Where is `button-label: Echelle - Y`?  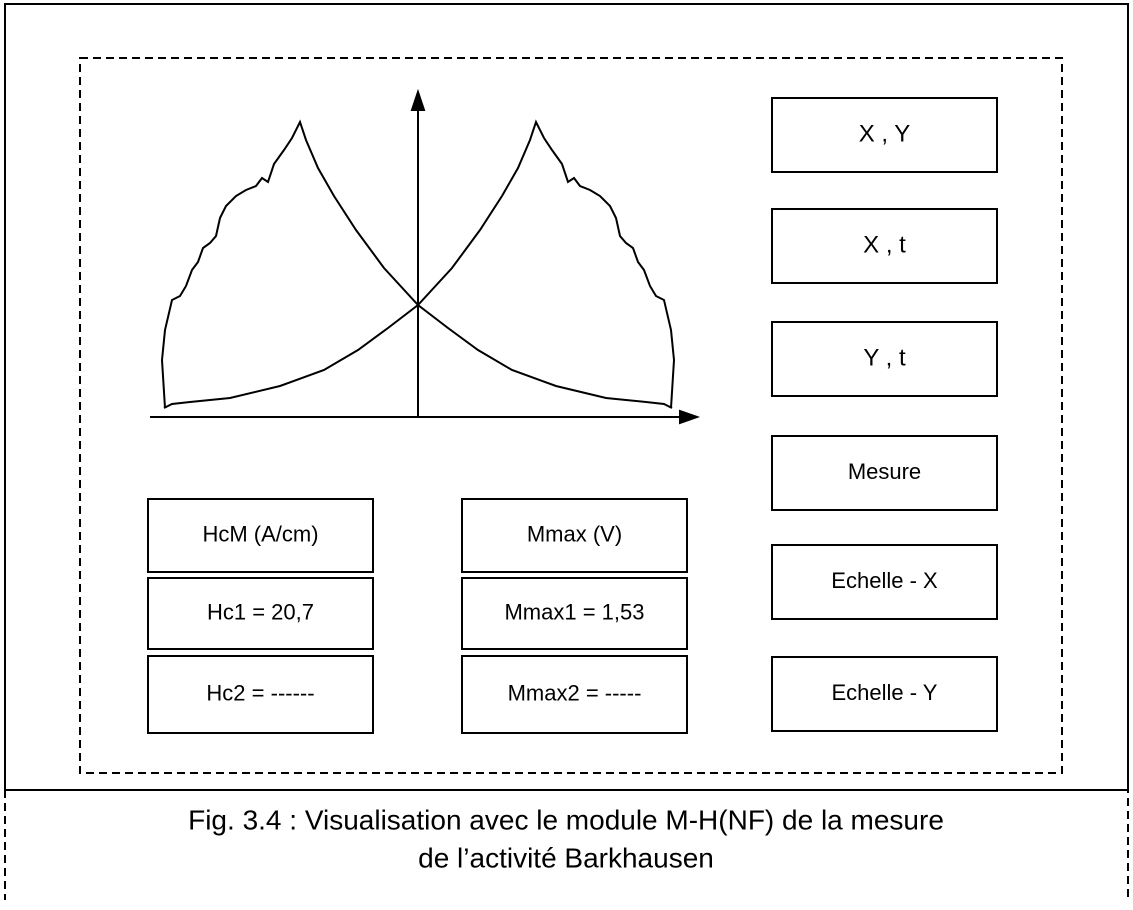 button-label: Echelle - Y is located at coordinates (885, 692).